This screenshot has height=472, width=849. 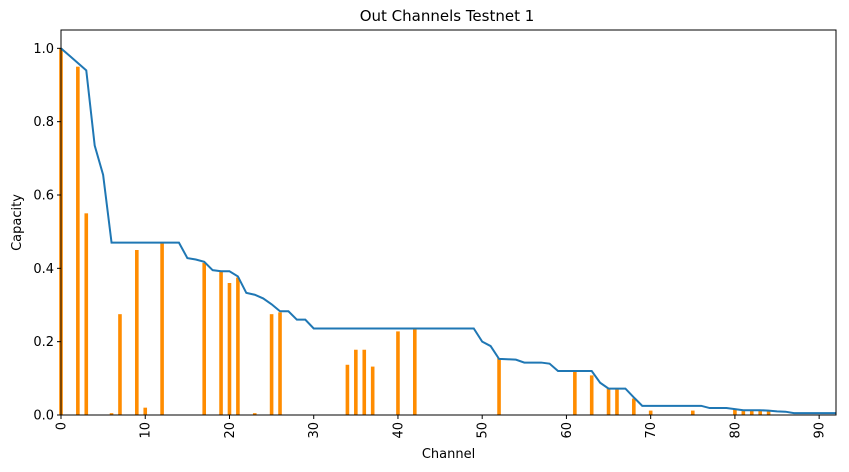 What do you see at coordinates (447, 16) in the screenshot?
I see `chart-title: Out Channels Testnet 1` at bounding box center [447, 16].